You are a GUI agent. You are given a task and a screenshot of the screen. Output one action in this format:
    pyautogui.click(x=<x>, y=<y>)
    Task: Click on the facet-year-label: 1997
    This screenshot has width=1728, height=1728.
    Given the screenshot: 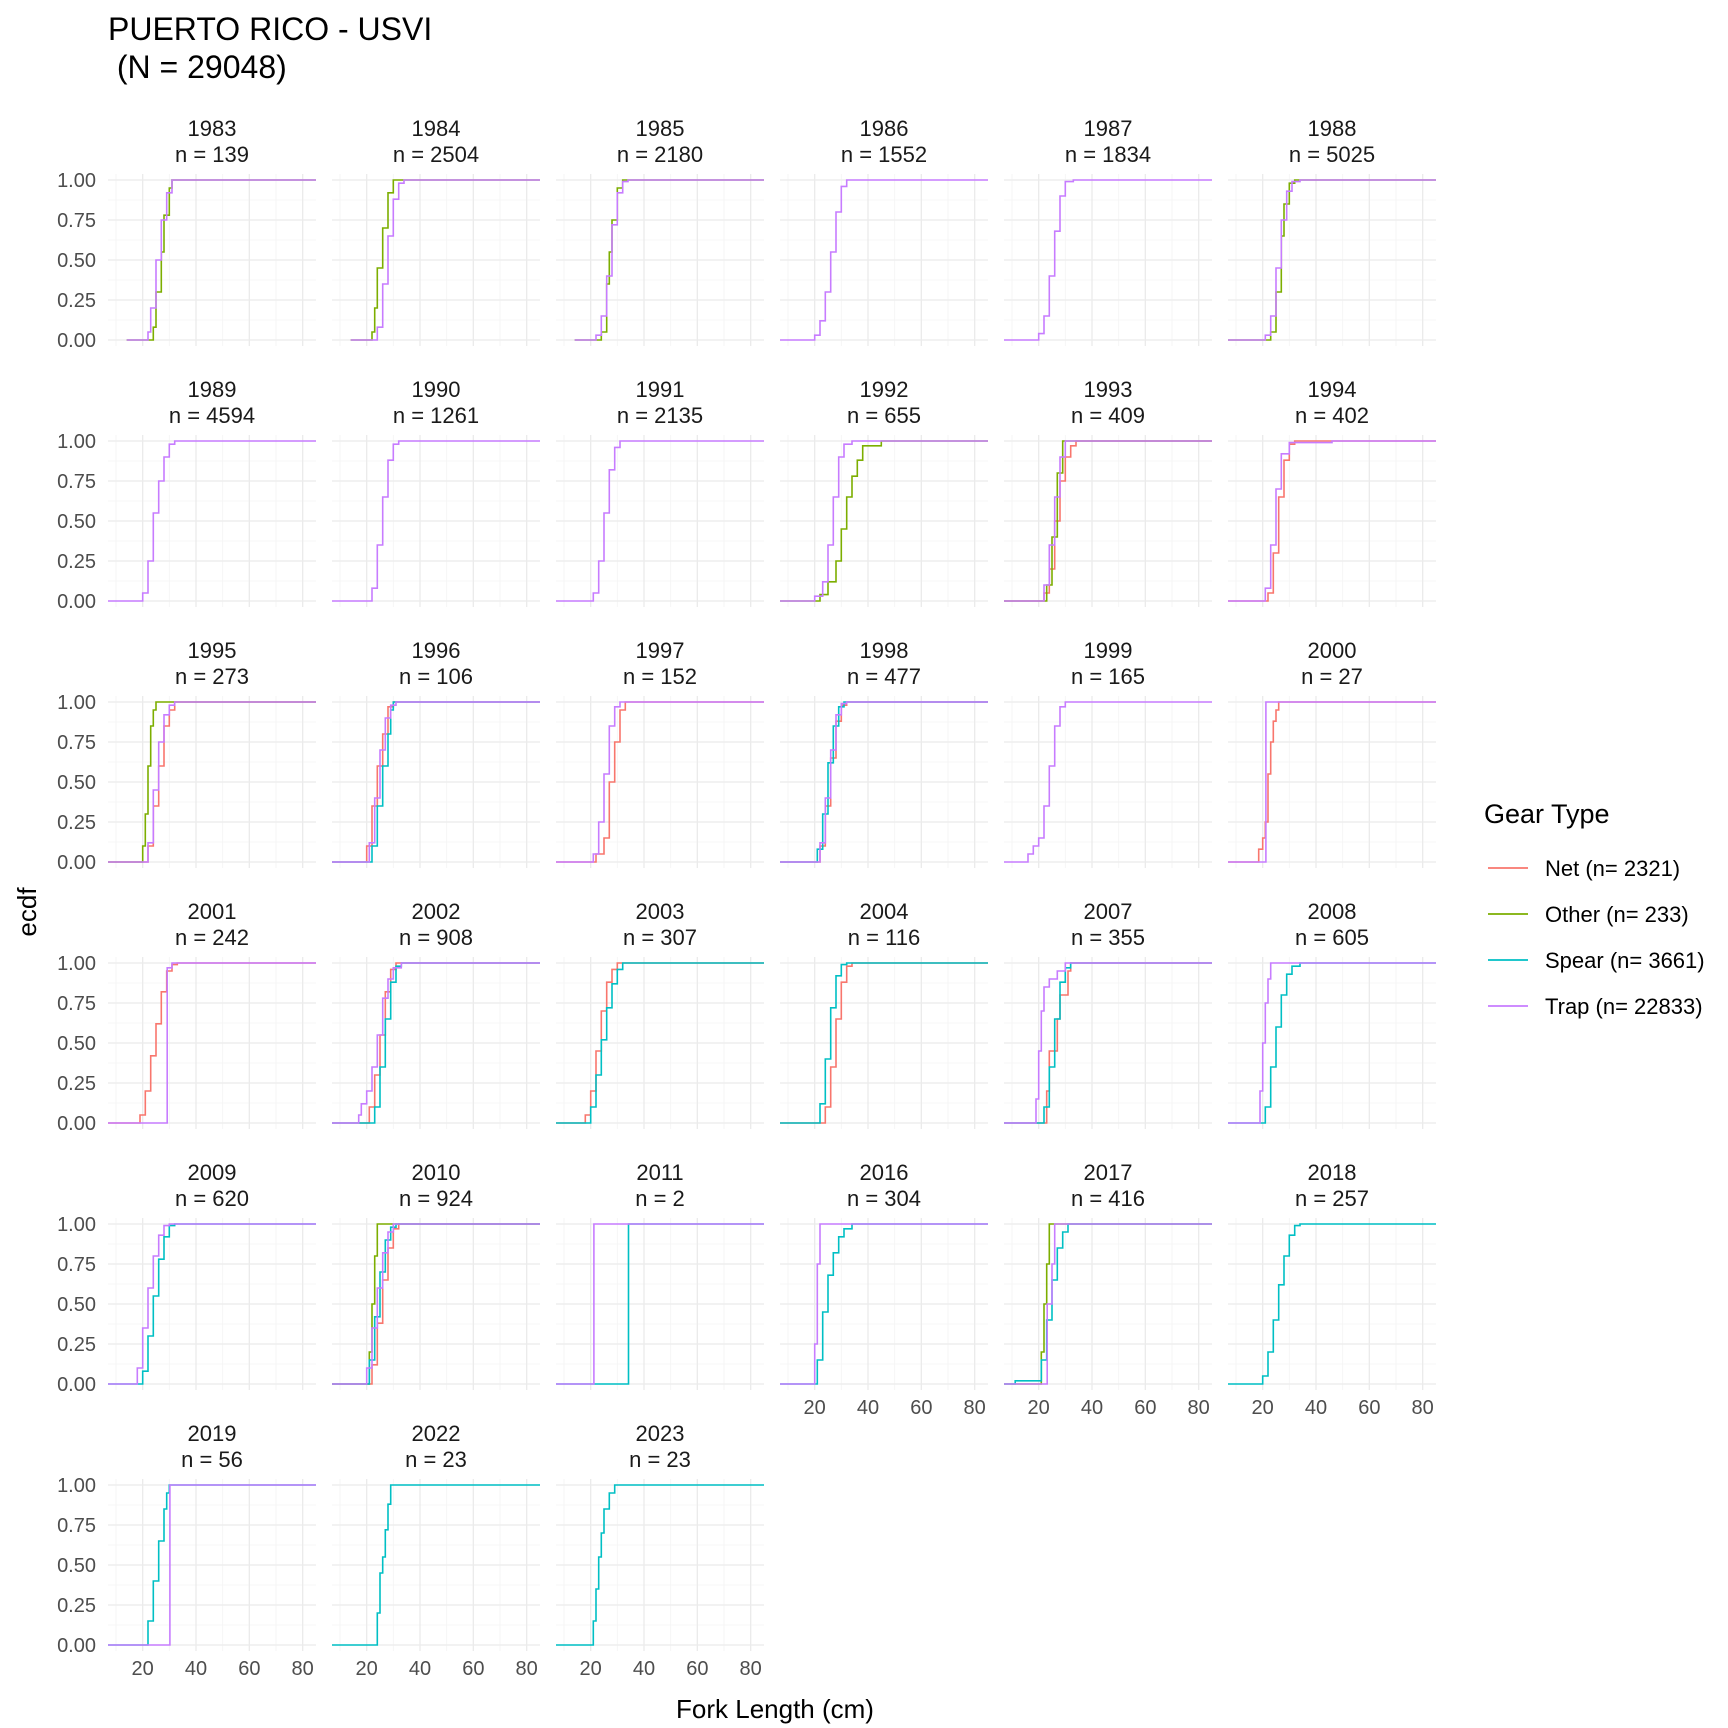 What is the action you would take?
    pyautogui.click(x=660, y=650)
    